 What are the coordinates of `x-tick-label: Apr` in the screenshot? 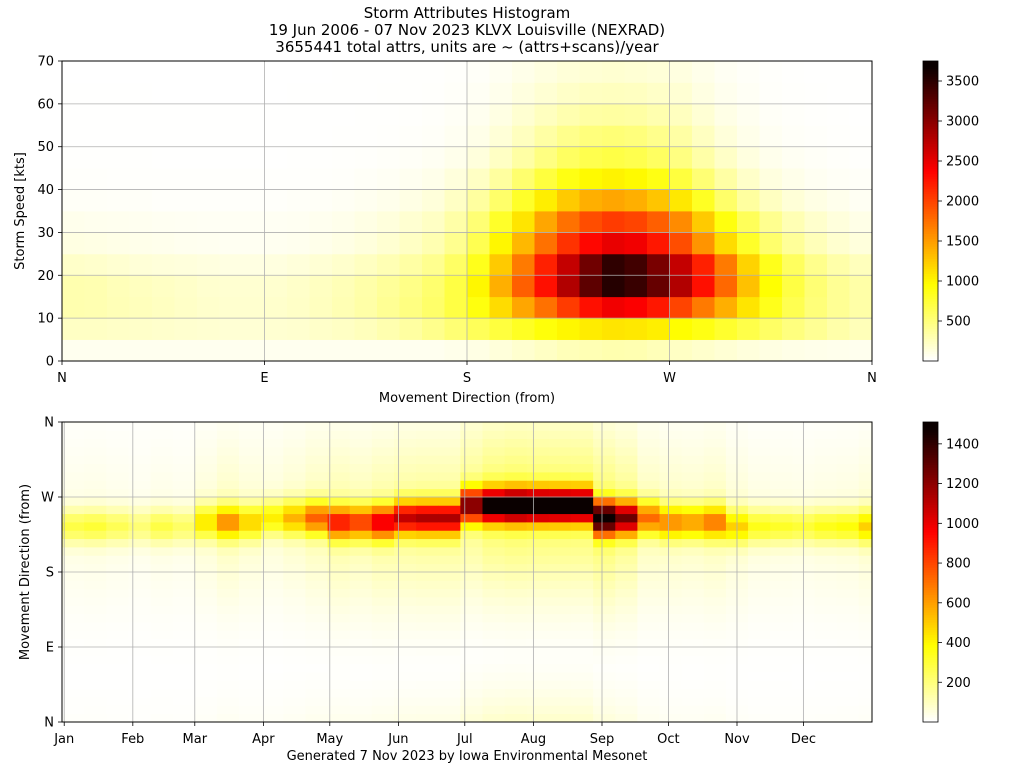 It's located at (263, 739).